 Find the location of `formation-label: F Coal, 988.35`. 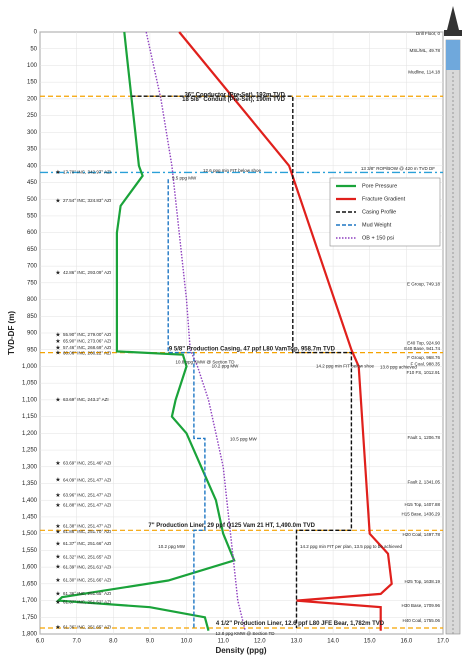

formation-label: F Coal, 988.35 is located at coordinates (425, 364).